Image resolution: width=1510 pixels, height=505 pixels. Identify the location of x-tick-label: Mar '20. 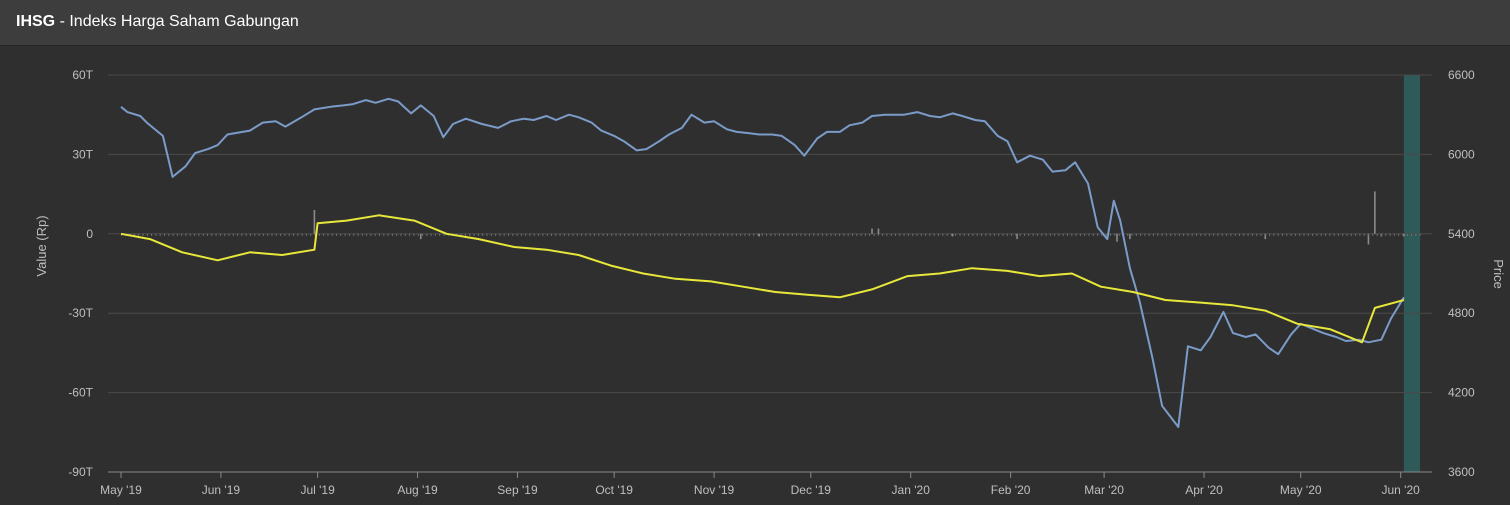
(1104, 490).